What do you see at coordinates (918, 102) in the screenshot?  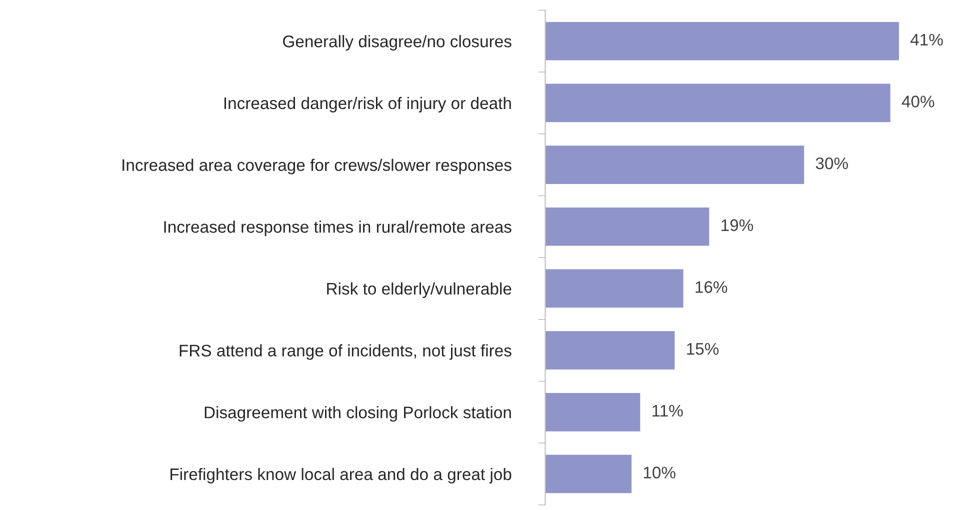 I see `data-label: 40%` at bounding box center [918, 102].